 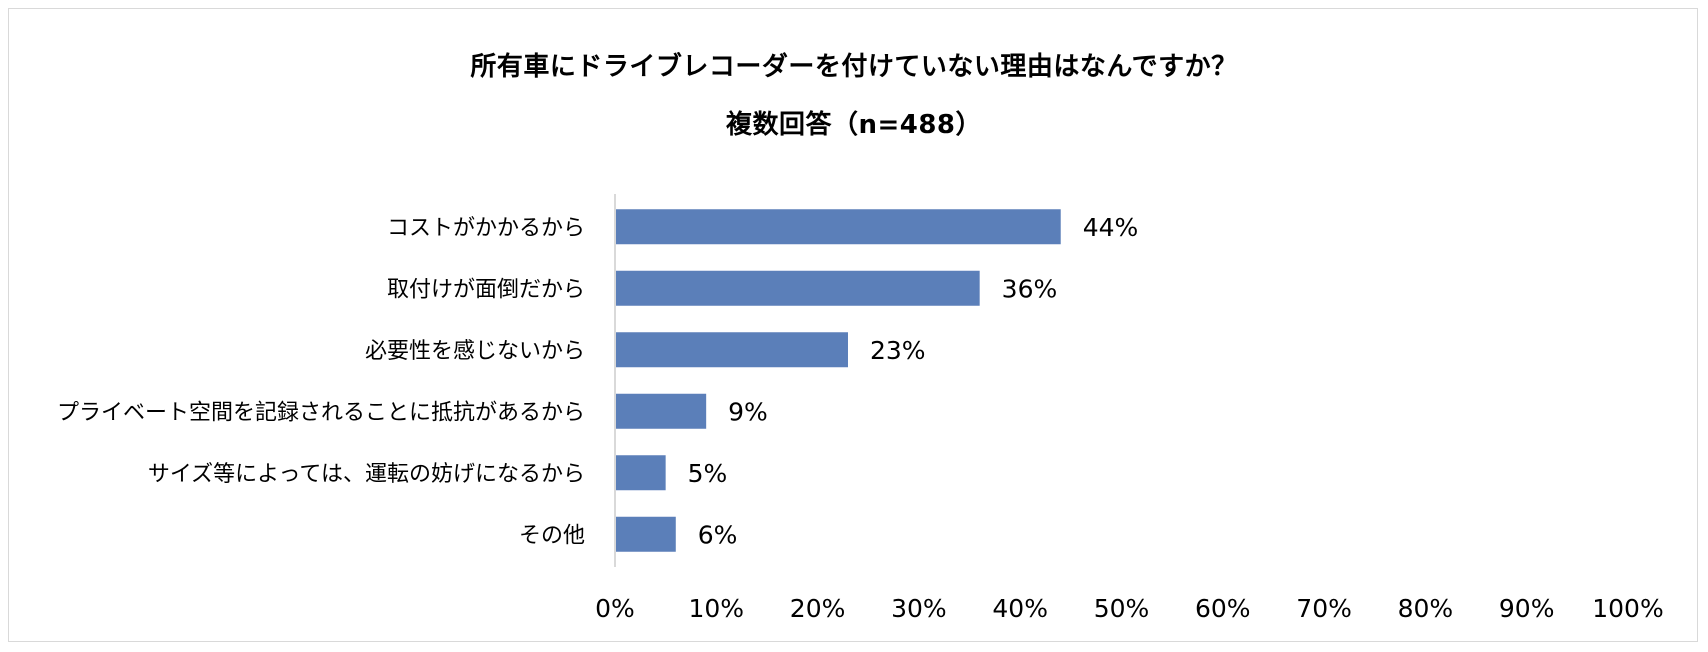 What do you see at coordinates (475, 351) in the screenshot?
I see `category-label: 必要性を感じないから` at bounding box center [475, 351].